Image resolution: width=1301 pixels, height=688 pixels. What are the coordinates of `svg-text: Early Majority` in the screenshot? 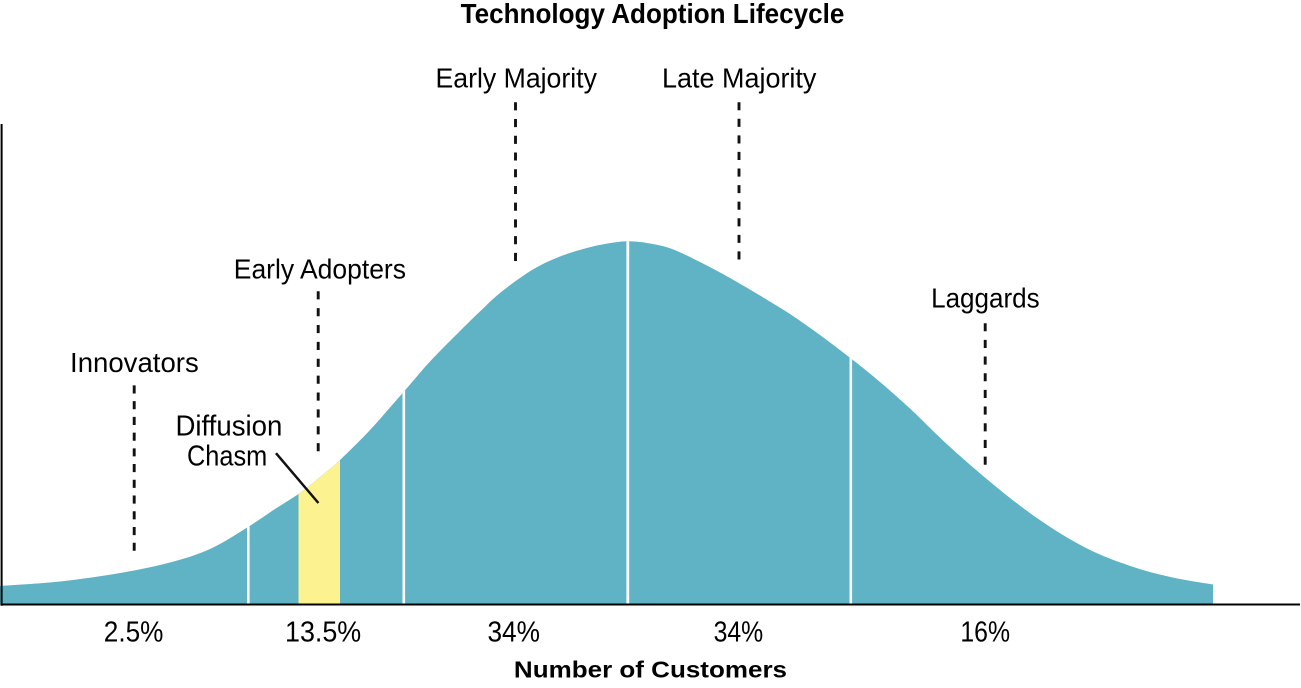 It's located at (517, 77).